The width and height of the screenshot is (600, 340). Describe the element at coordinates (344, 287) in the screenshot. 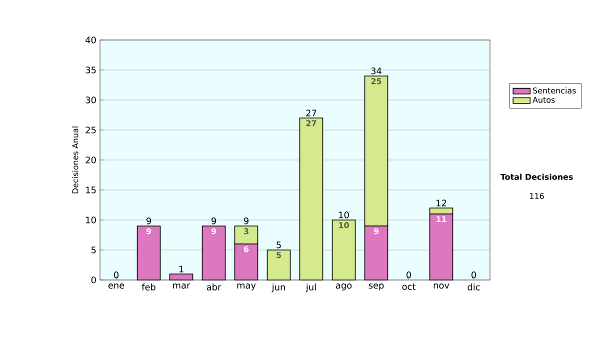

I see `x-tick-label: ago` at that location.